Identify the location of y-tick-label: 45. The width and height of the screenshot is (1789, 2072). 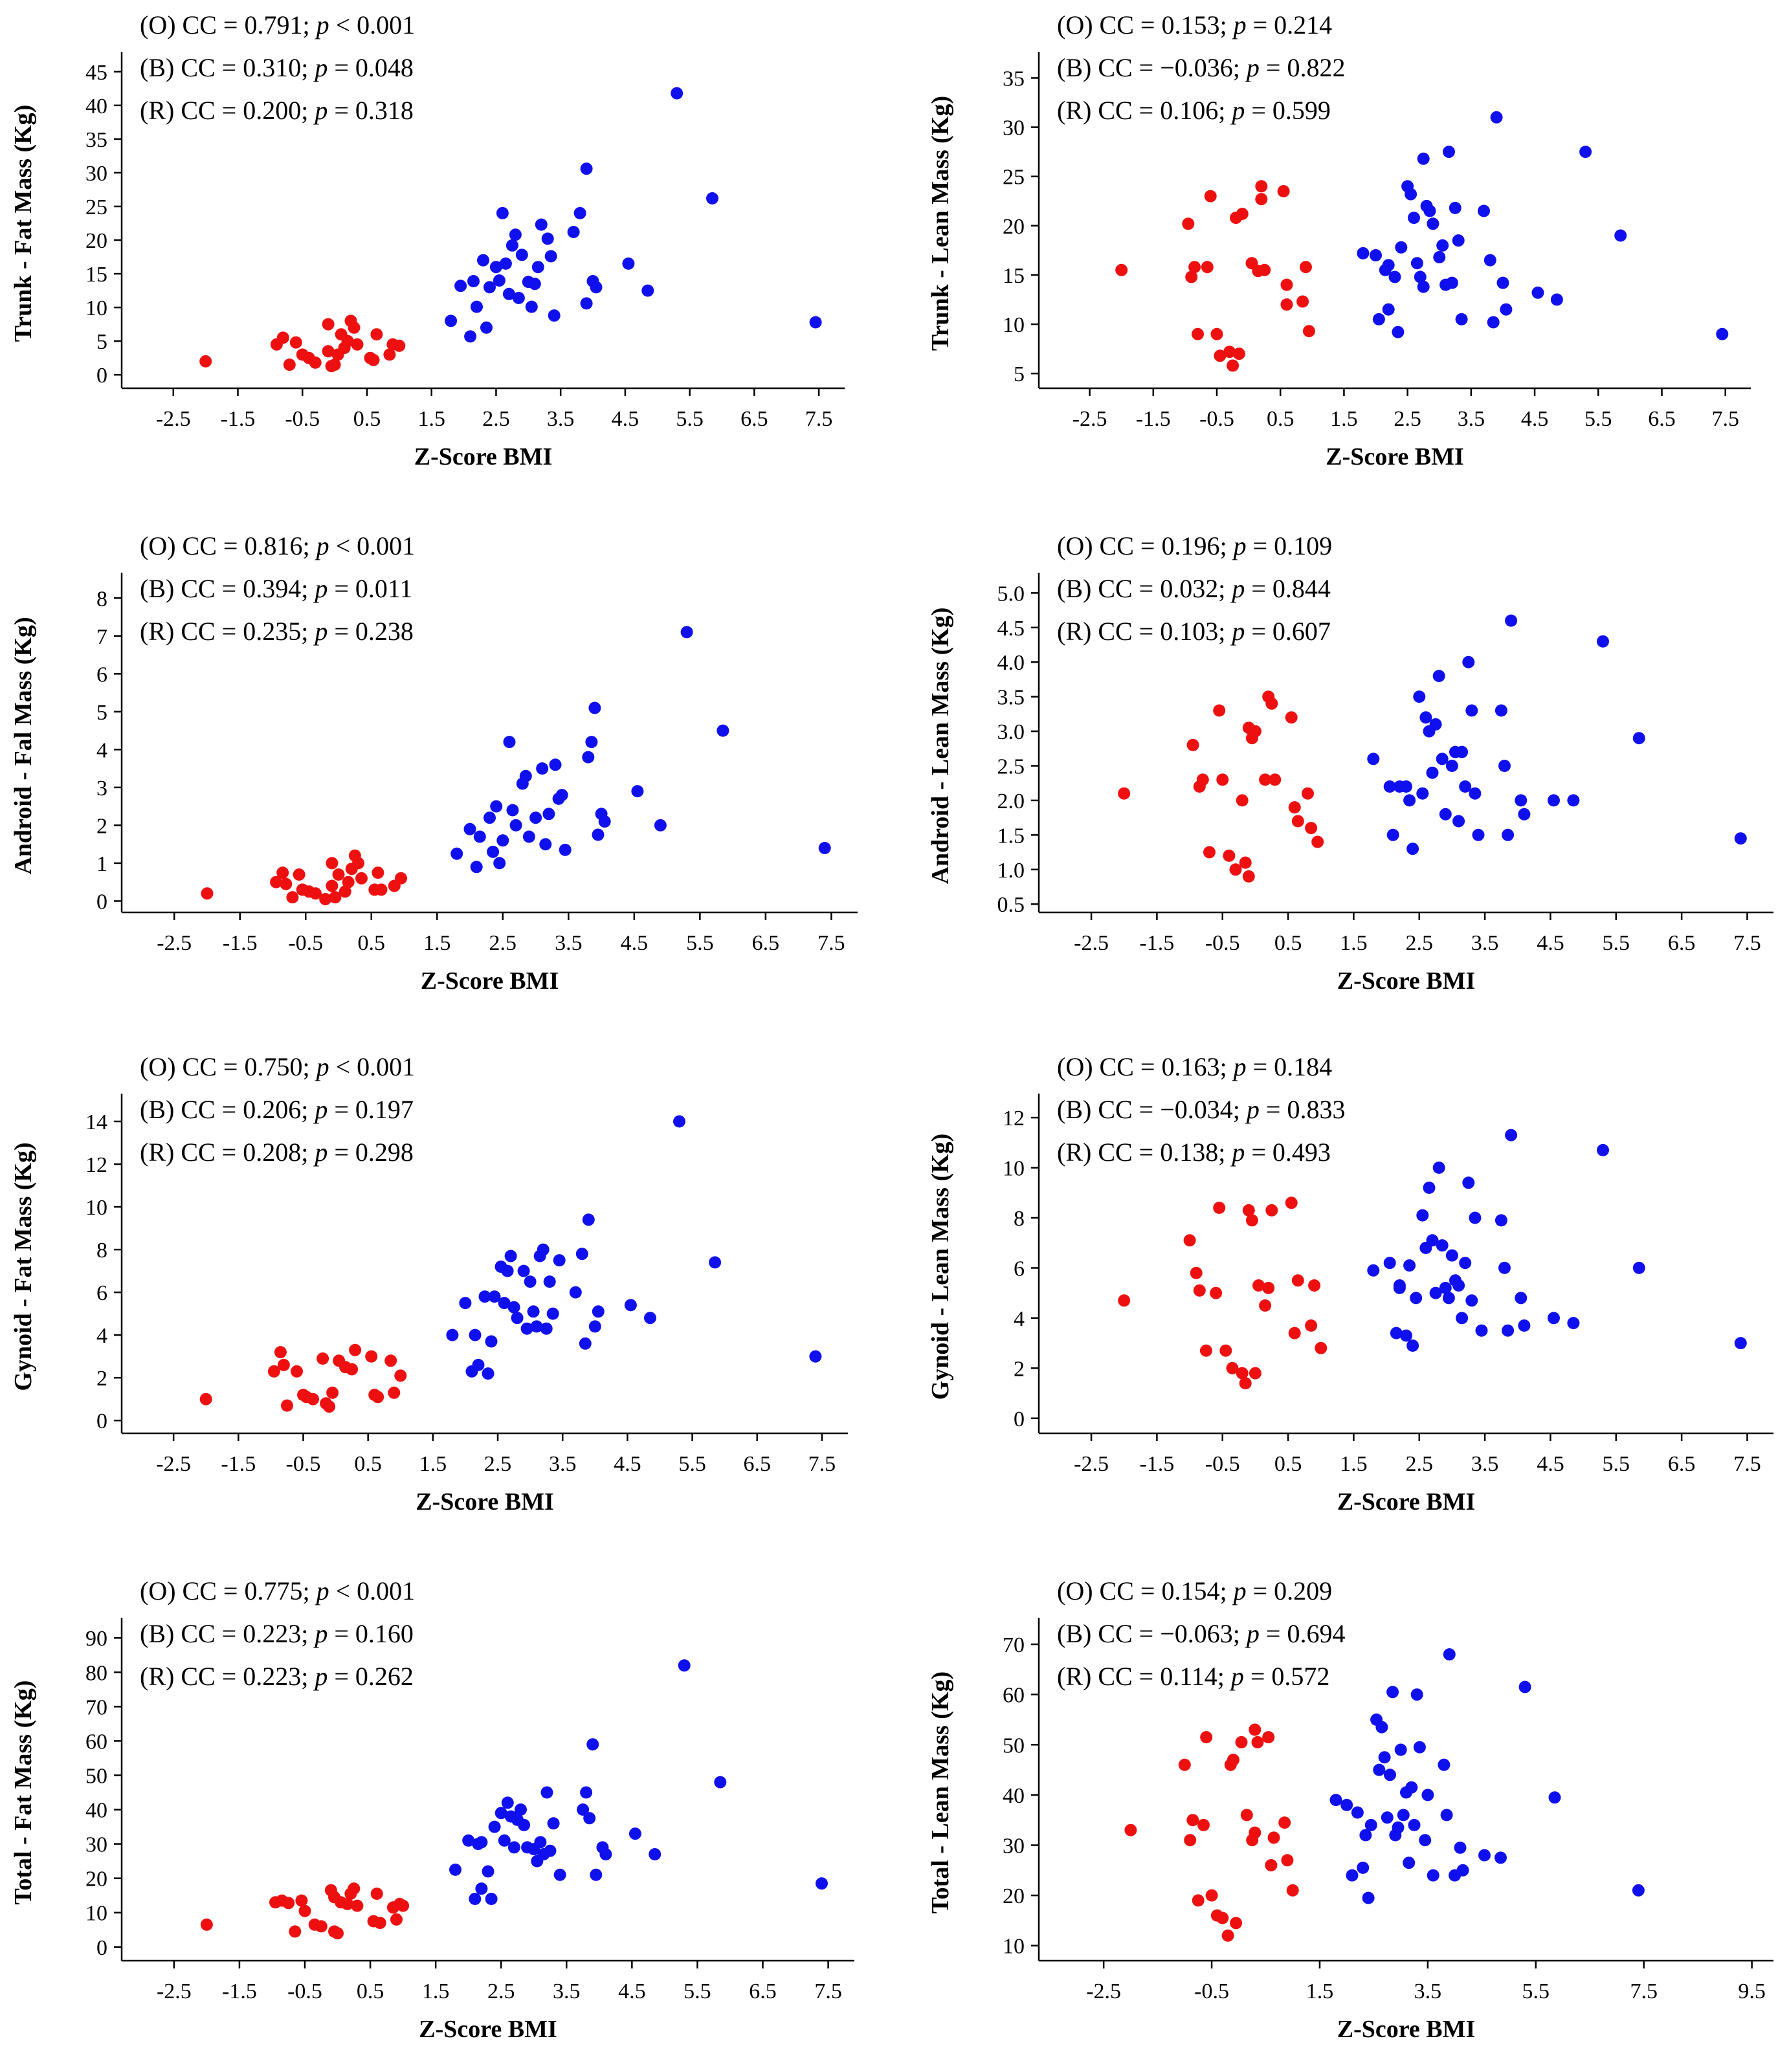
(96, 73).